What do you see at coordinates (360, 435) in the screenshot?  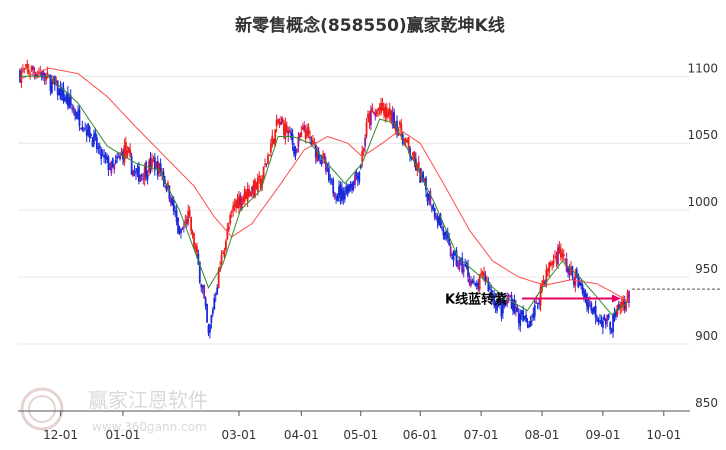 I see `x-tick-label: 05-01` at bounding box center [360, 435].